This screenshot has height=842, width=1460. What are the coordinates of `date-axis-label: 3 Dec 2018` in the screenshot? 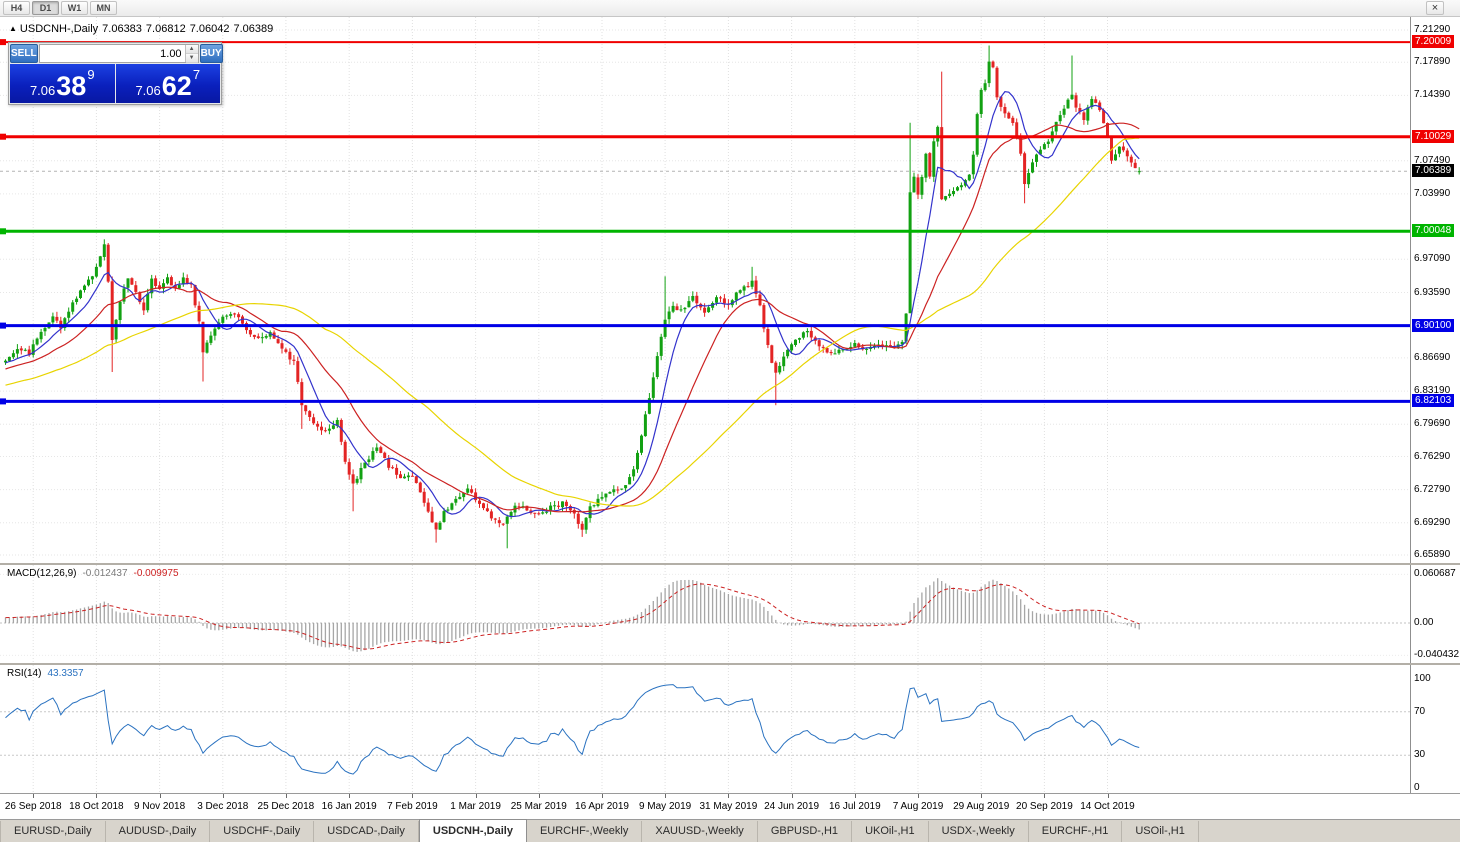 It's located at (223, 806).